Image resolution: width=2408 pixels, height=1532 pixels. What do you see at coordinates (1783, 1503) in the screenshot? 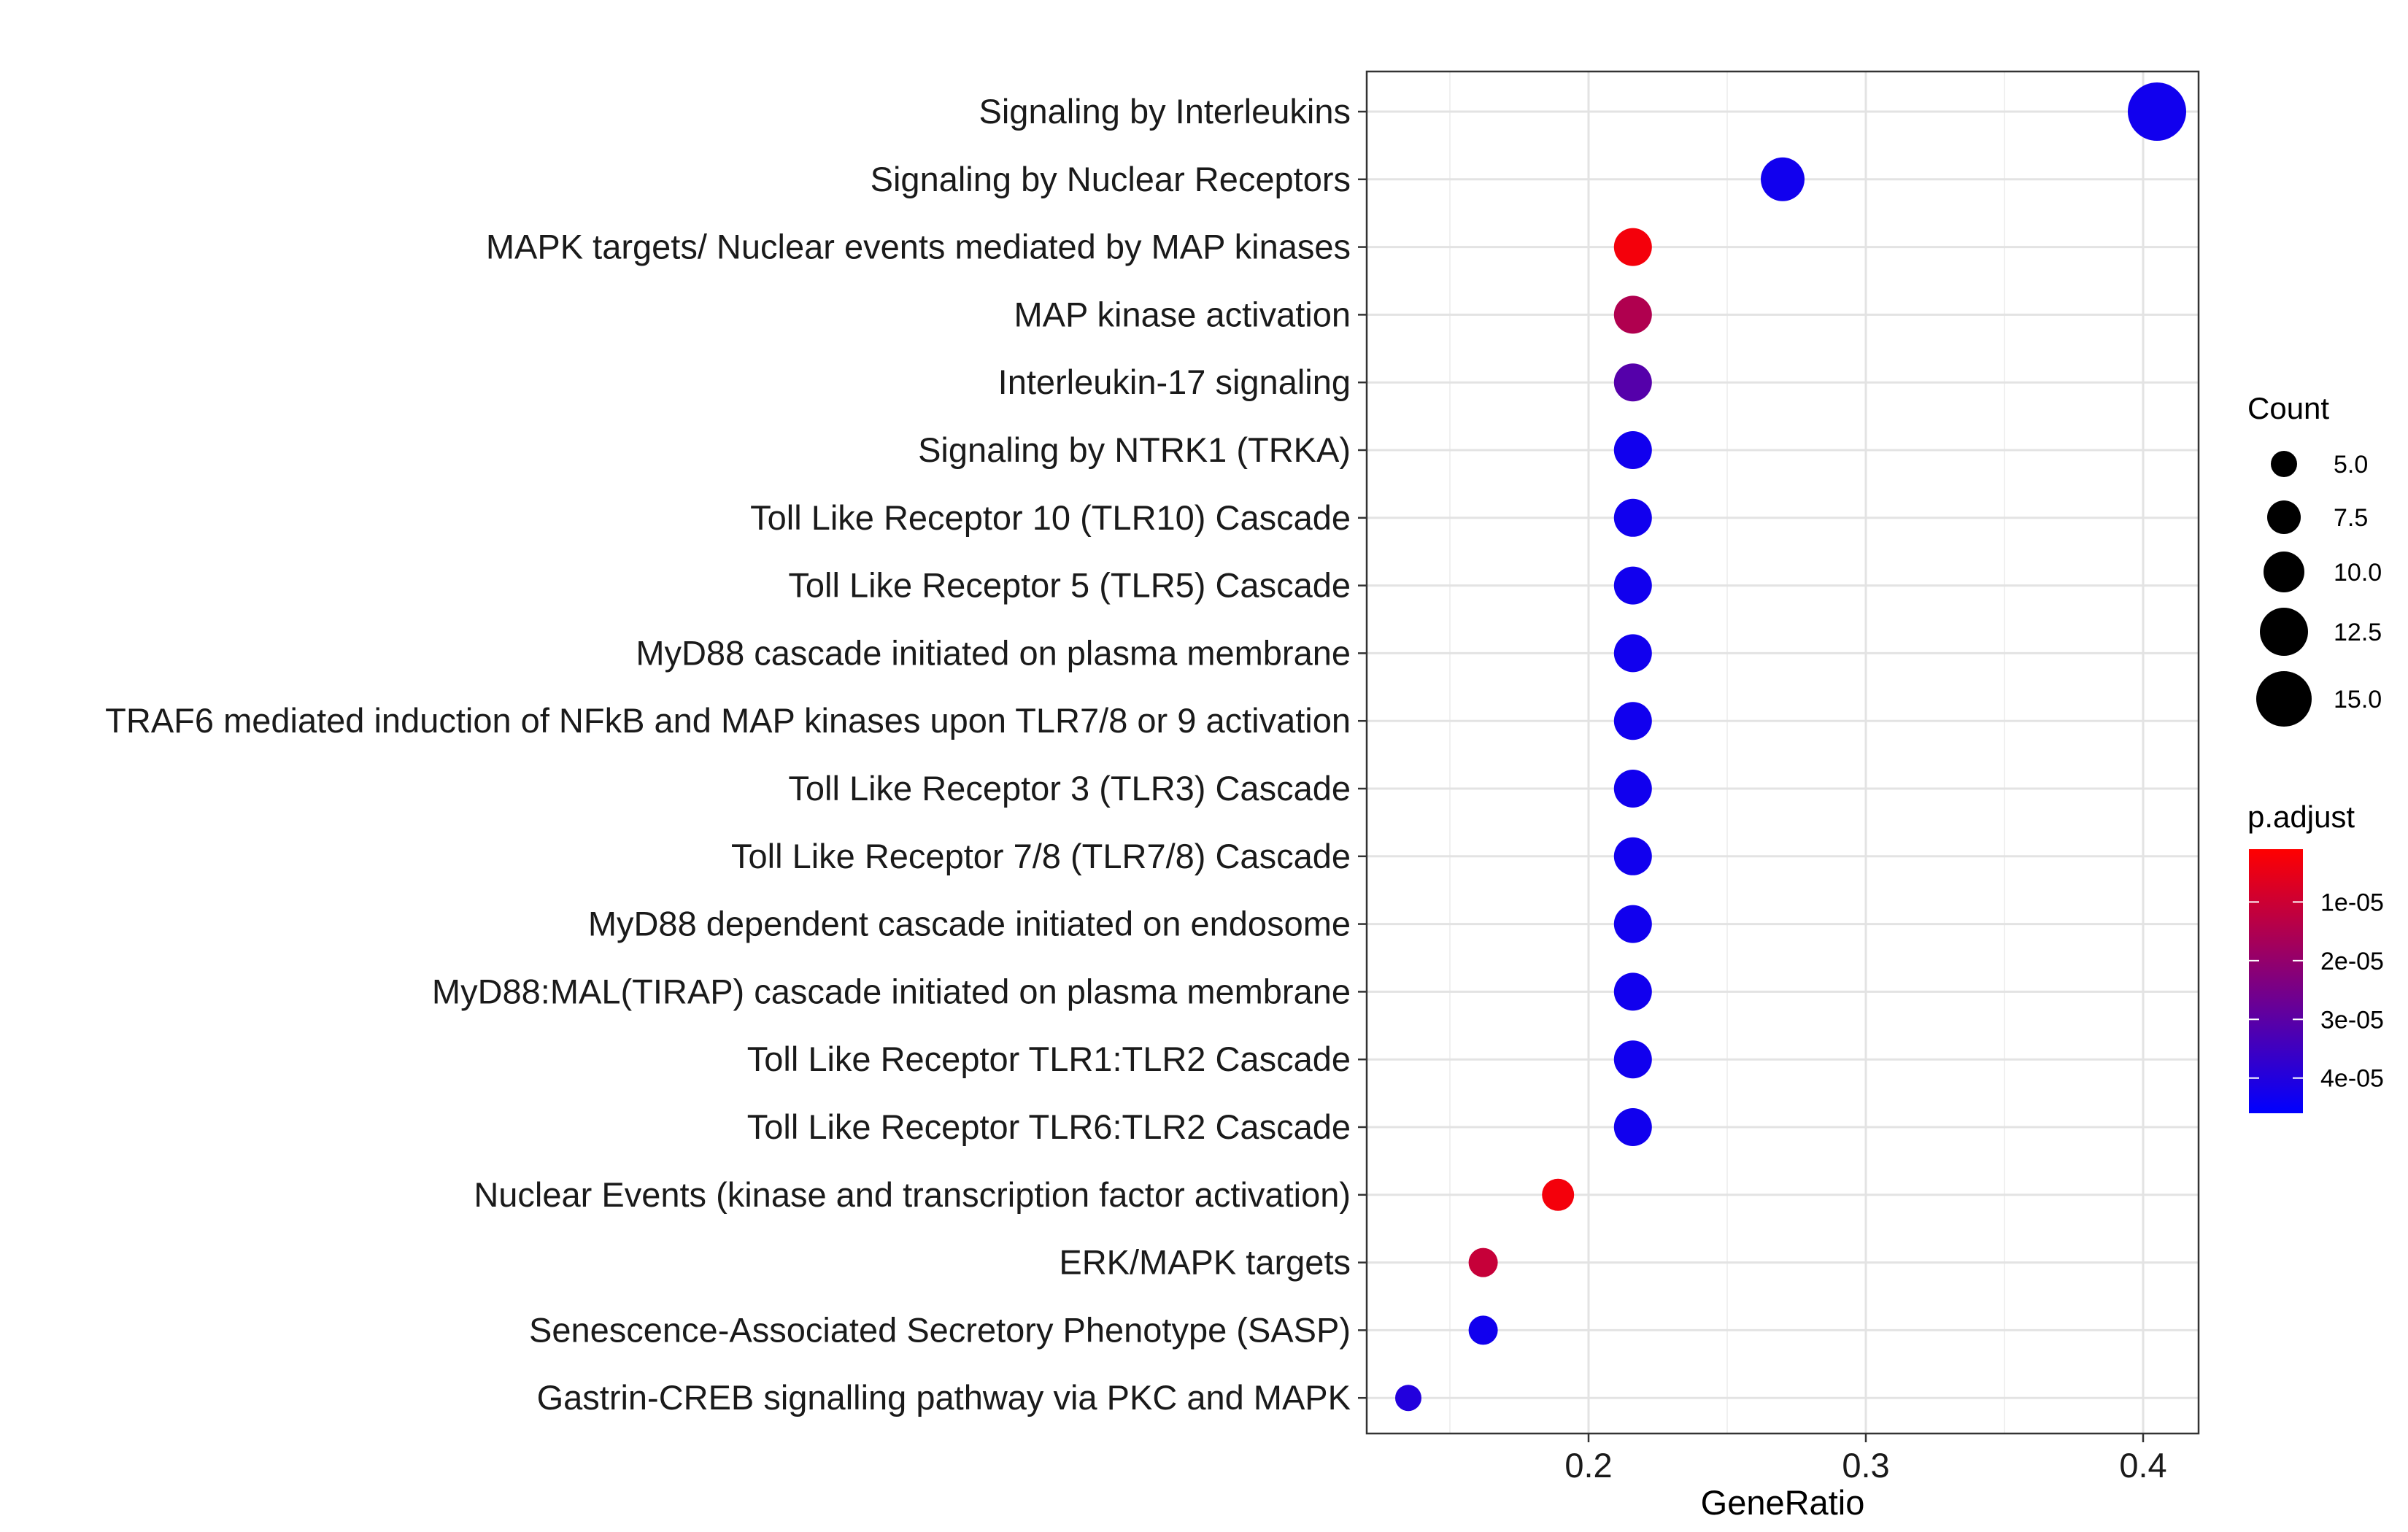
I see `x-axis-title: GeneRatio` at bounding box center [1783, 1503].